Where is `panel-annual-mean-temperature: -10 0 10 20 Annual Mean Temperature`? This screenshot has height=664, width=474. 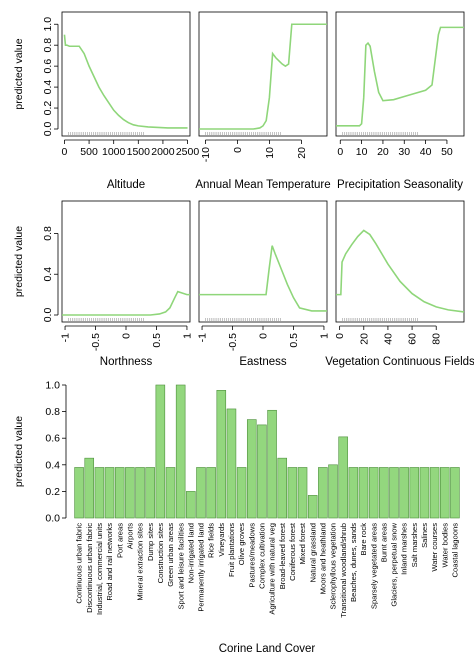 panel-annual-mean-temperature: -10 0 10 20 Annual Mean Temperature is located at coordinates (263, 101).